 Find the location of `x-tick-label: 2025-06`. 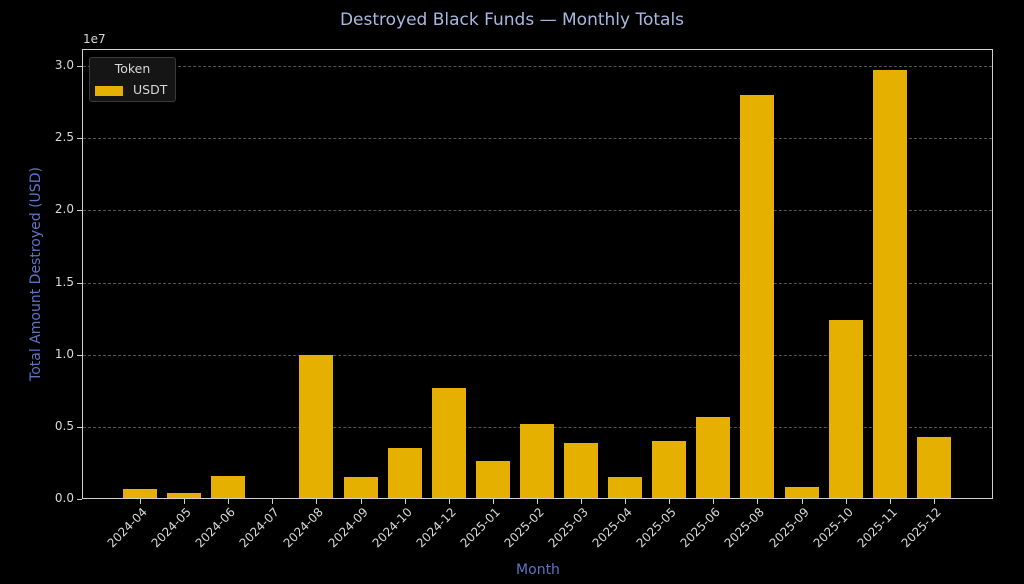

x-tick-label: 2025-06 is located at coordinates (700, 528).